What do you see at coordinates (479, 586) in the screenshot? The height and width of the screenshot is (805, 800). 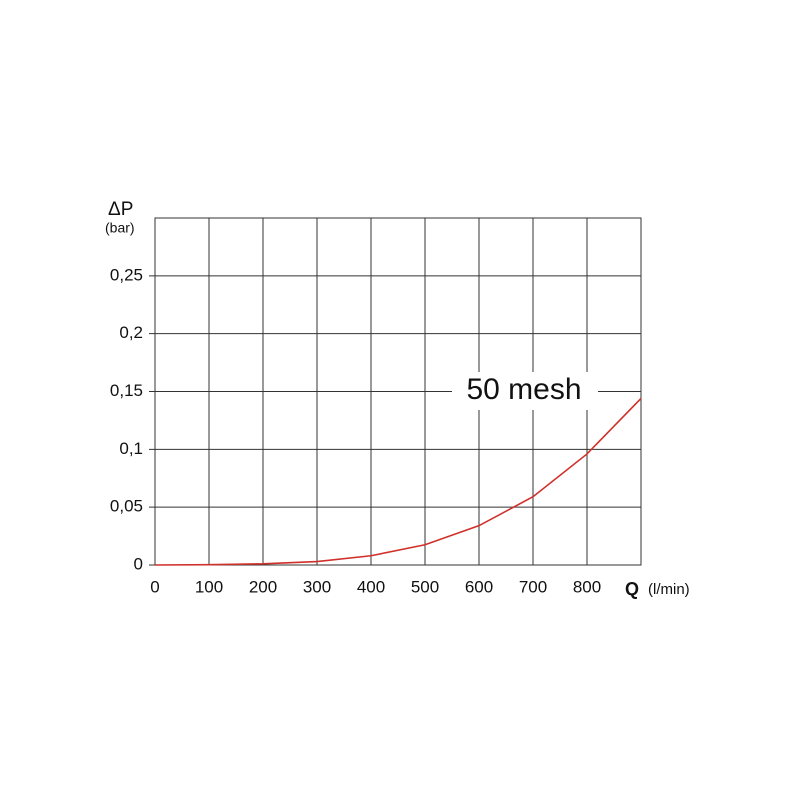 I see `x-tick-label: 600` at bounding box center [479, 586].